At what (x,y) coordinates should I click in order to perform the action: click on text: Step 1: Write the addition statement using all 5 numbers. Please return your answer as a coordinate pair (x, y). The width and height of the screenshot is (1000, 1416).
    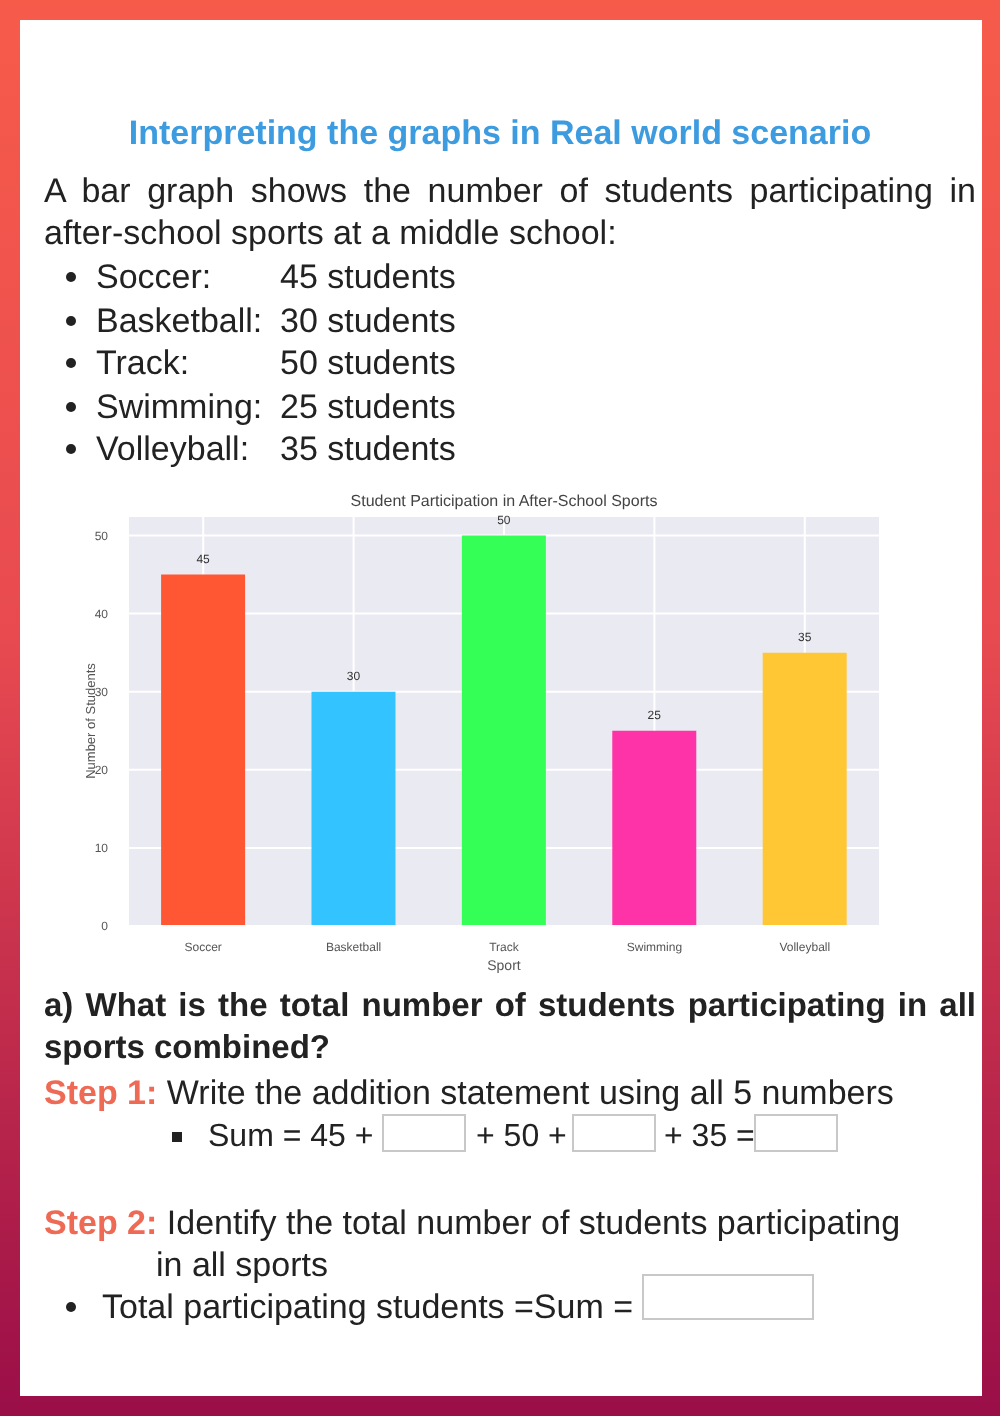
    Looking at the image, I should click on (470, 1093).